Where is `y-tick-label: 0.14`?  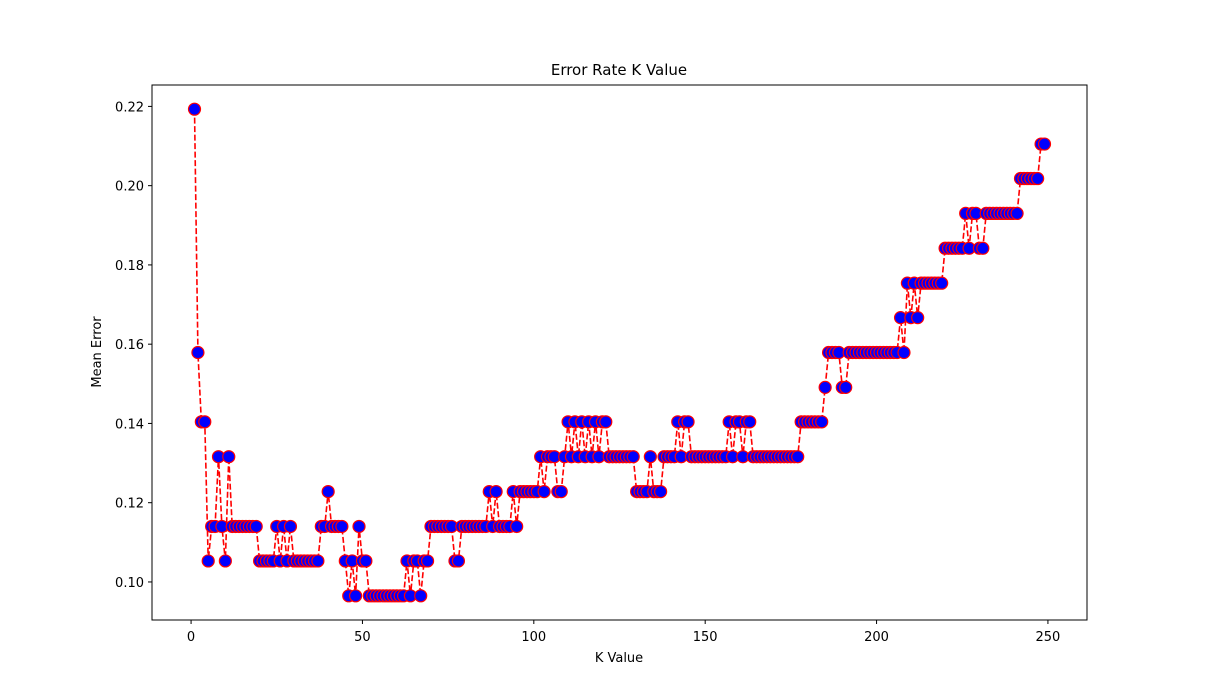 y-tick-label: 0.14 is located at coordinates (129, 424).